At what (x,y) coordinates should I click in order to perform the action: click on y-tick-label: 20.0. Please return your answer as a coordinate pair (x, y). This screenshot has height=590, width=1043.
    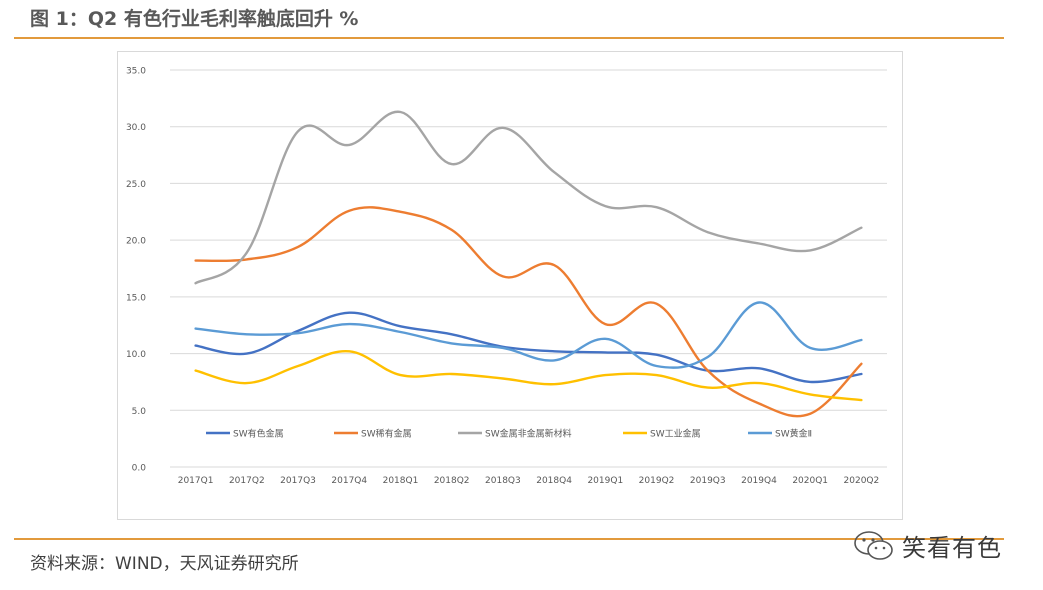
    Looking at the image, I should click on (136, 242).